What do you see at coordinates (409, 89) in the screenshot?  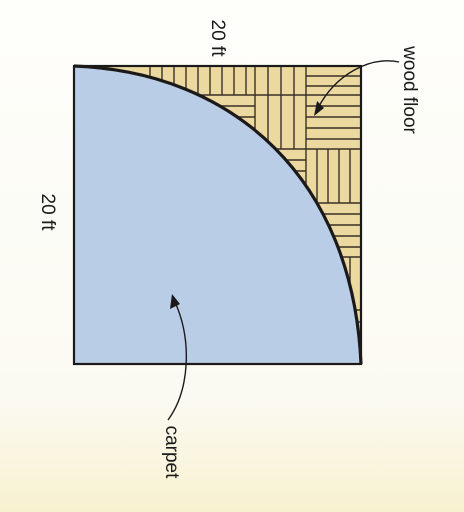 I see `wood-floor-label: wood floor` at bounding box center [409, 89].